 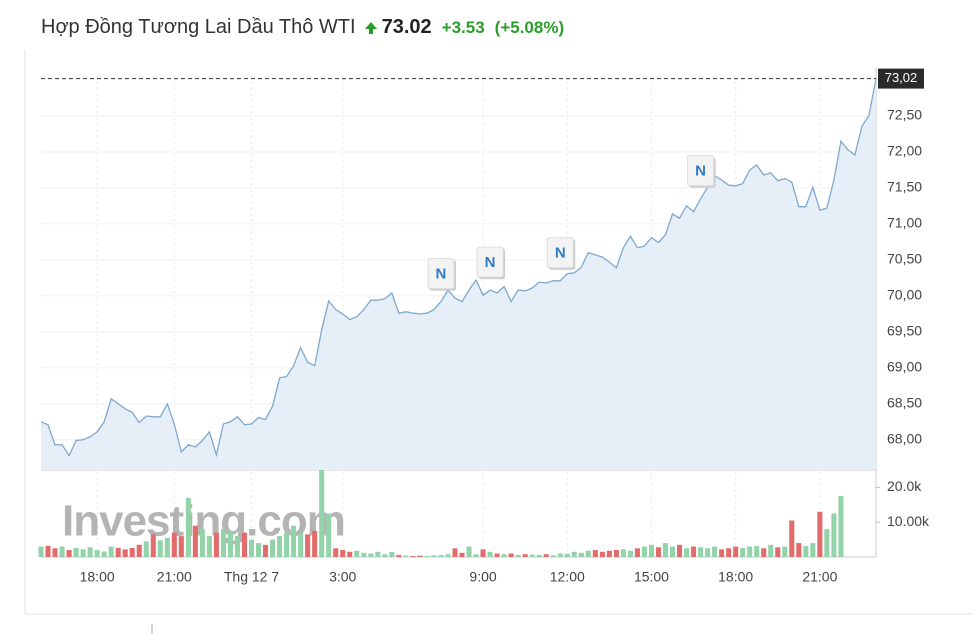 What do you see at coordinates (482, 577) in the screenshot?
I see `x-tick-label: 9:00` at bounding box center [482, 577].